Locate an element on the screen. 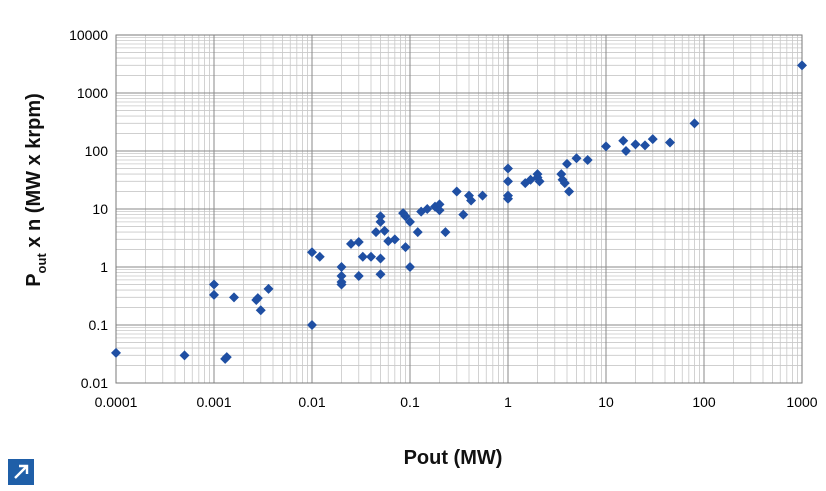  x-tick-label: 0.0001 is located at coordinates (116, 402).